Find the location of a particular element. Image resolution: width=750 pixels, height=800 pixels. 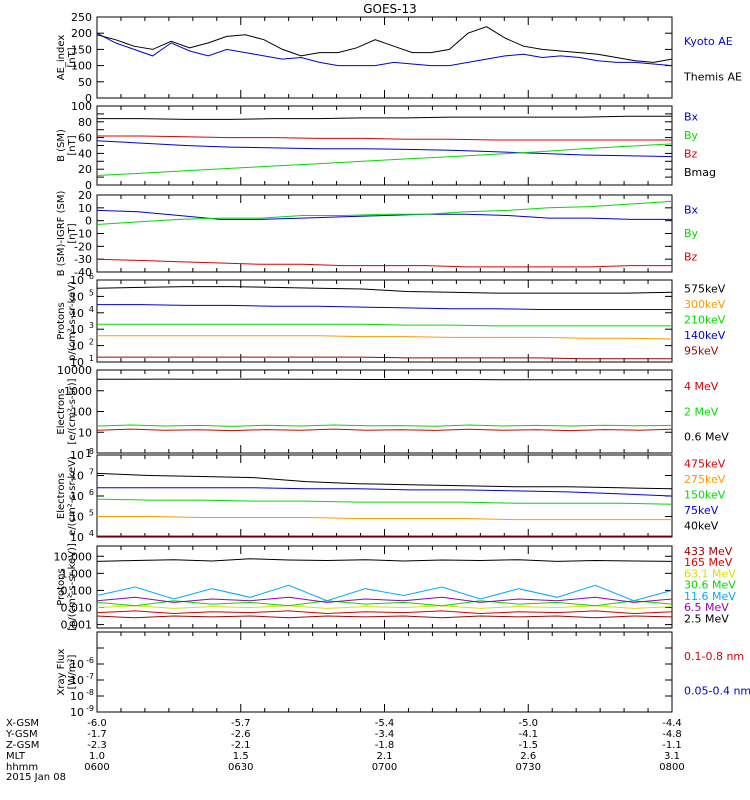

x-axis-value: -1.8 is located at coordinates (385, 745).